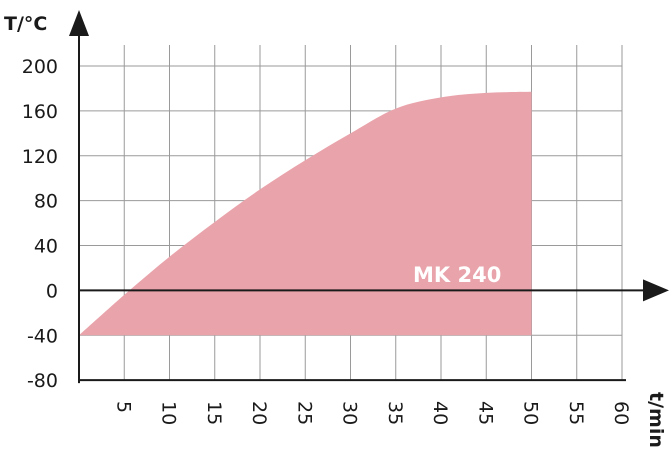 The width and height of the screenshot is (669, 464). Describe the element at coordinates (40, 112) in the screenshot. I see `y-tick-label: 160` at that location.